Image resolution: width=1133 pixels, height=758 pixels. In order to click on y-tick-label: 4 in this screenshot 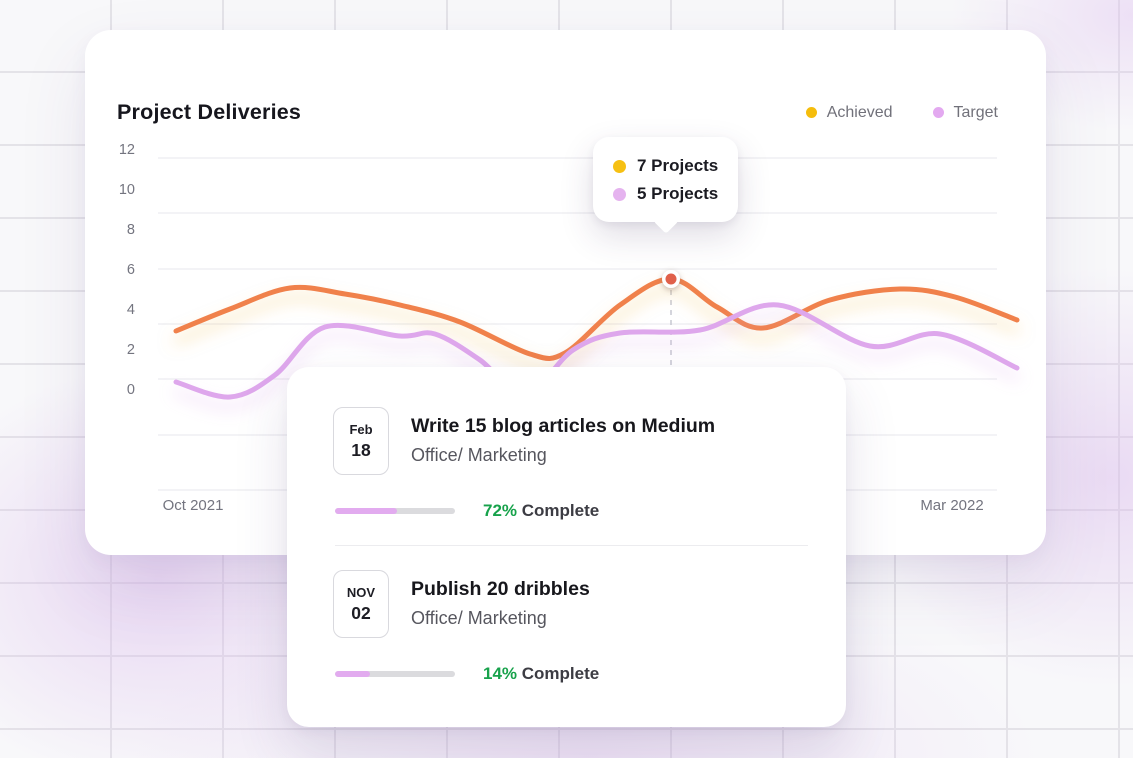, I will do `click(130, 310)`.